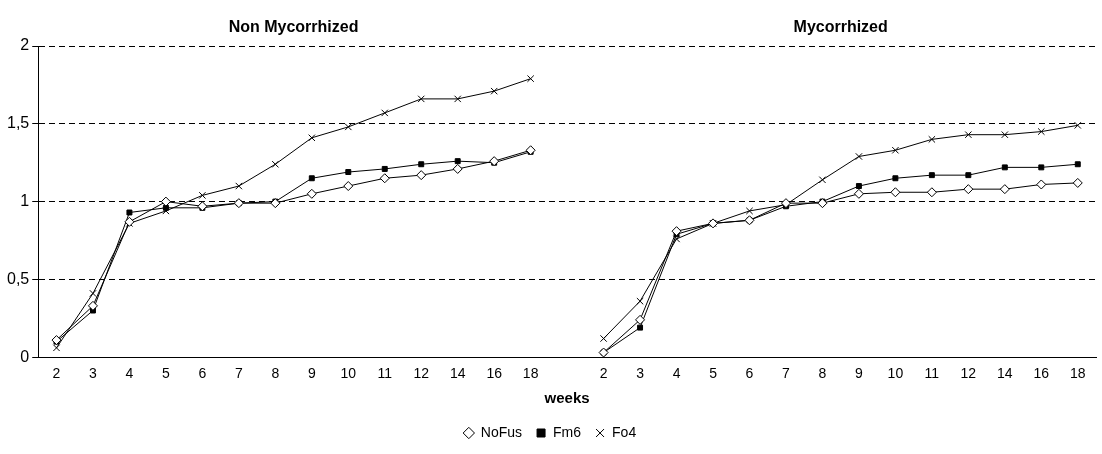 The image size is (1102, 454). Describe the element at coordinates (25, 201) in the screenshot. I see `y-tick-label: 1` at that location.